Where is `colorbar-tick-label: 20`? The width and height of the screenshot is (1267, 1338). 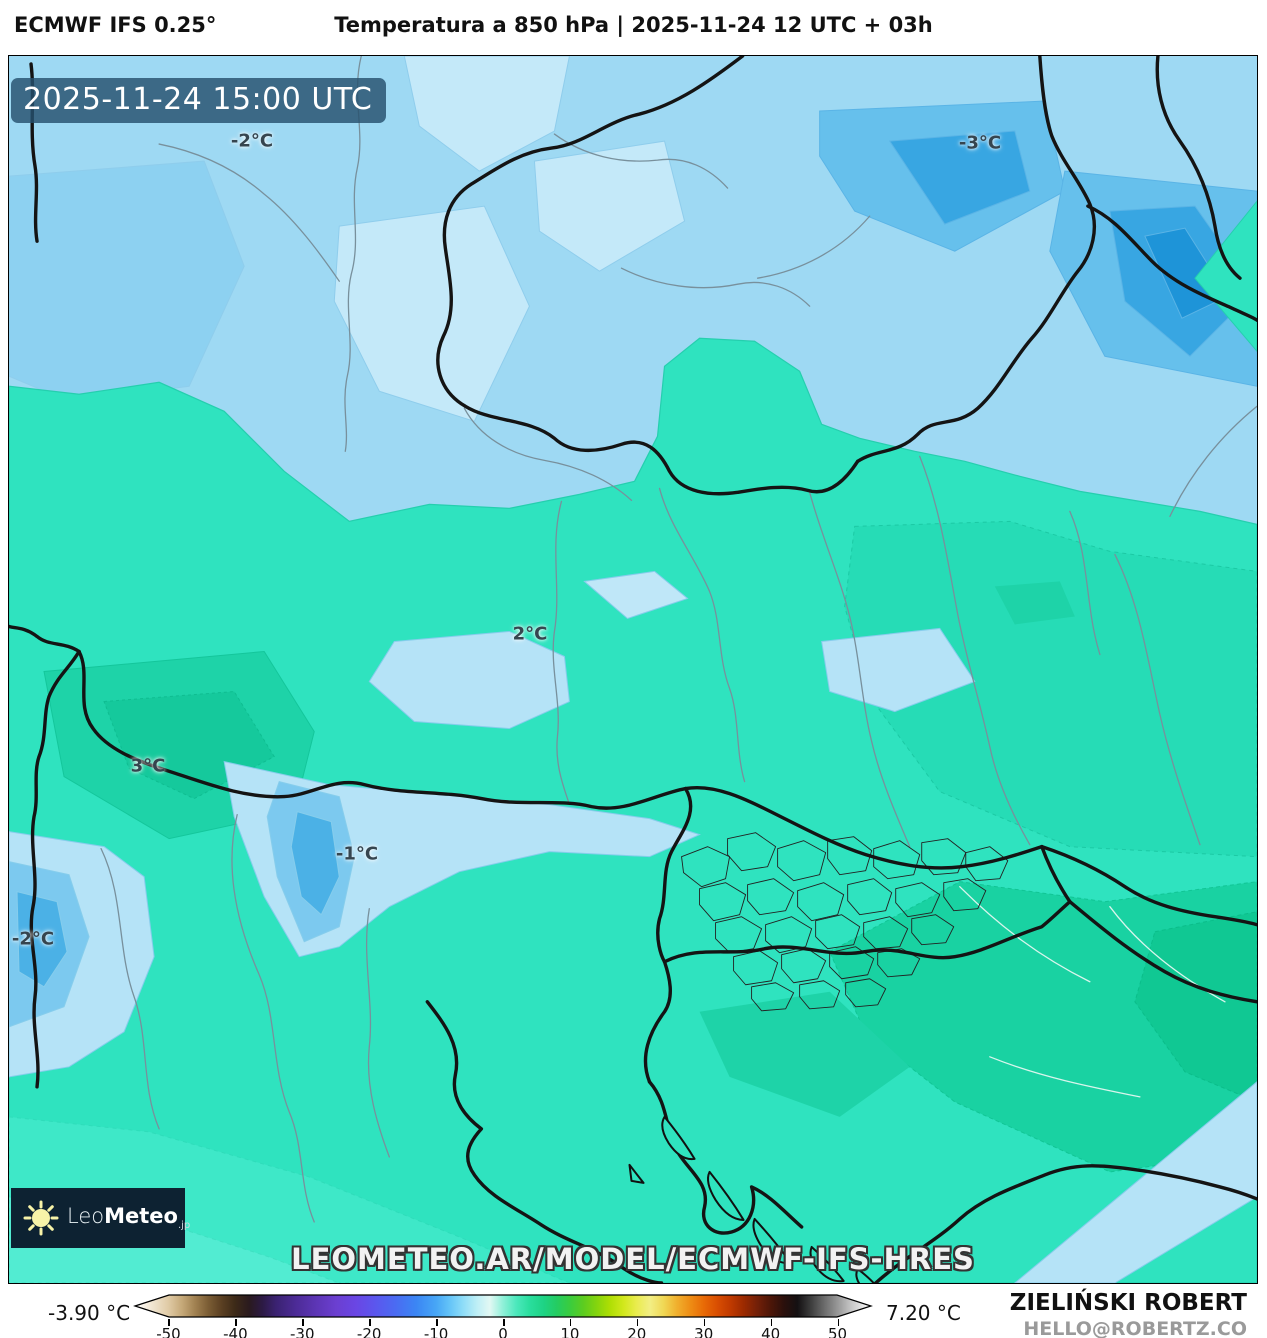 colorbar-tick-label: 20 is located at coordinates (637, 1331).